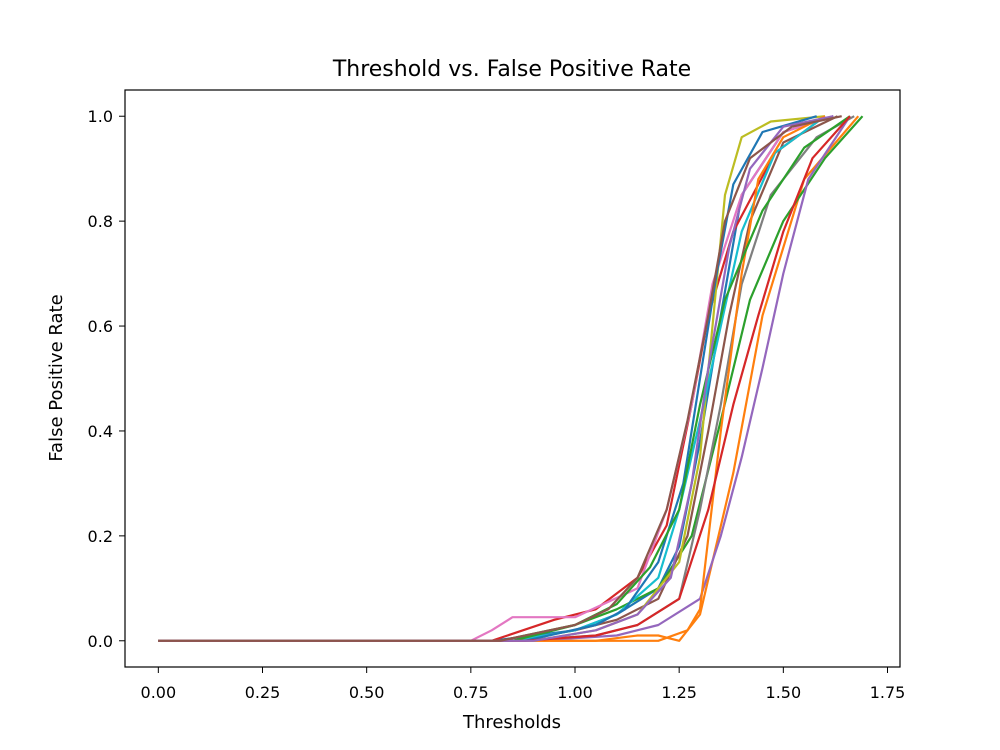 This screenshot has height=750, width=1000. What do you see at coordinates (888, 692) in the screenshot?
I see `x-tick-label: 1.75` at bounding box center [888, 692].